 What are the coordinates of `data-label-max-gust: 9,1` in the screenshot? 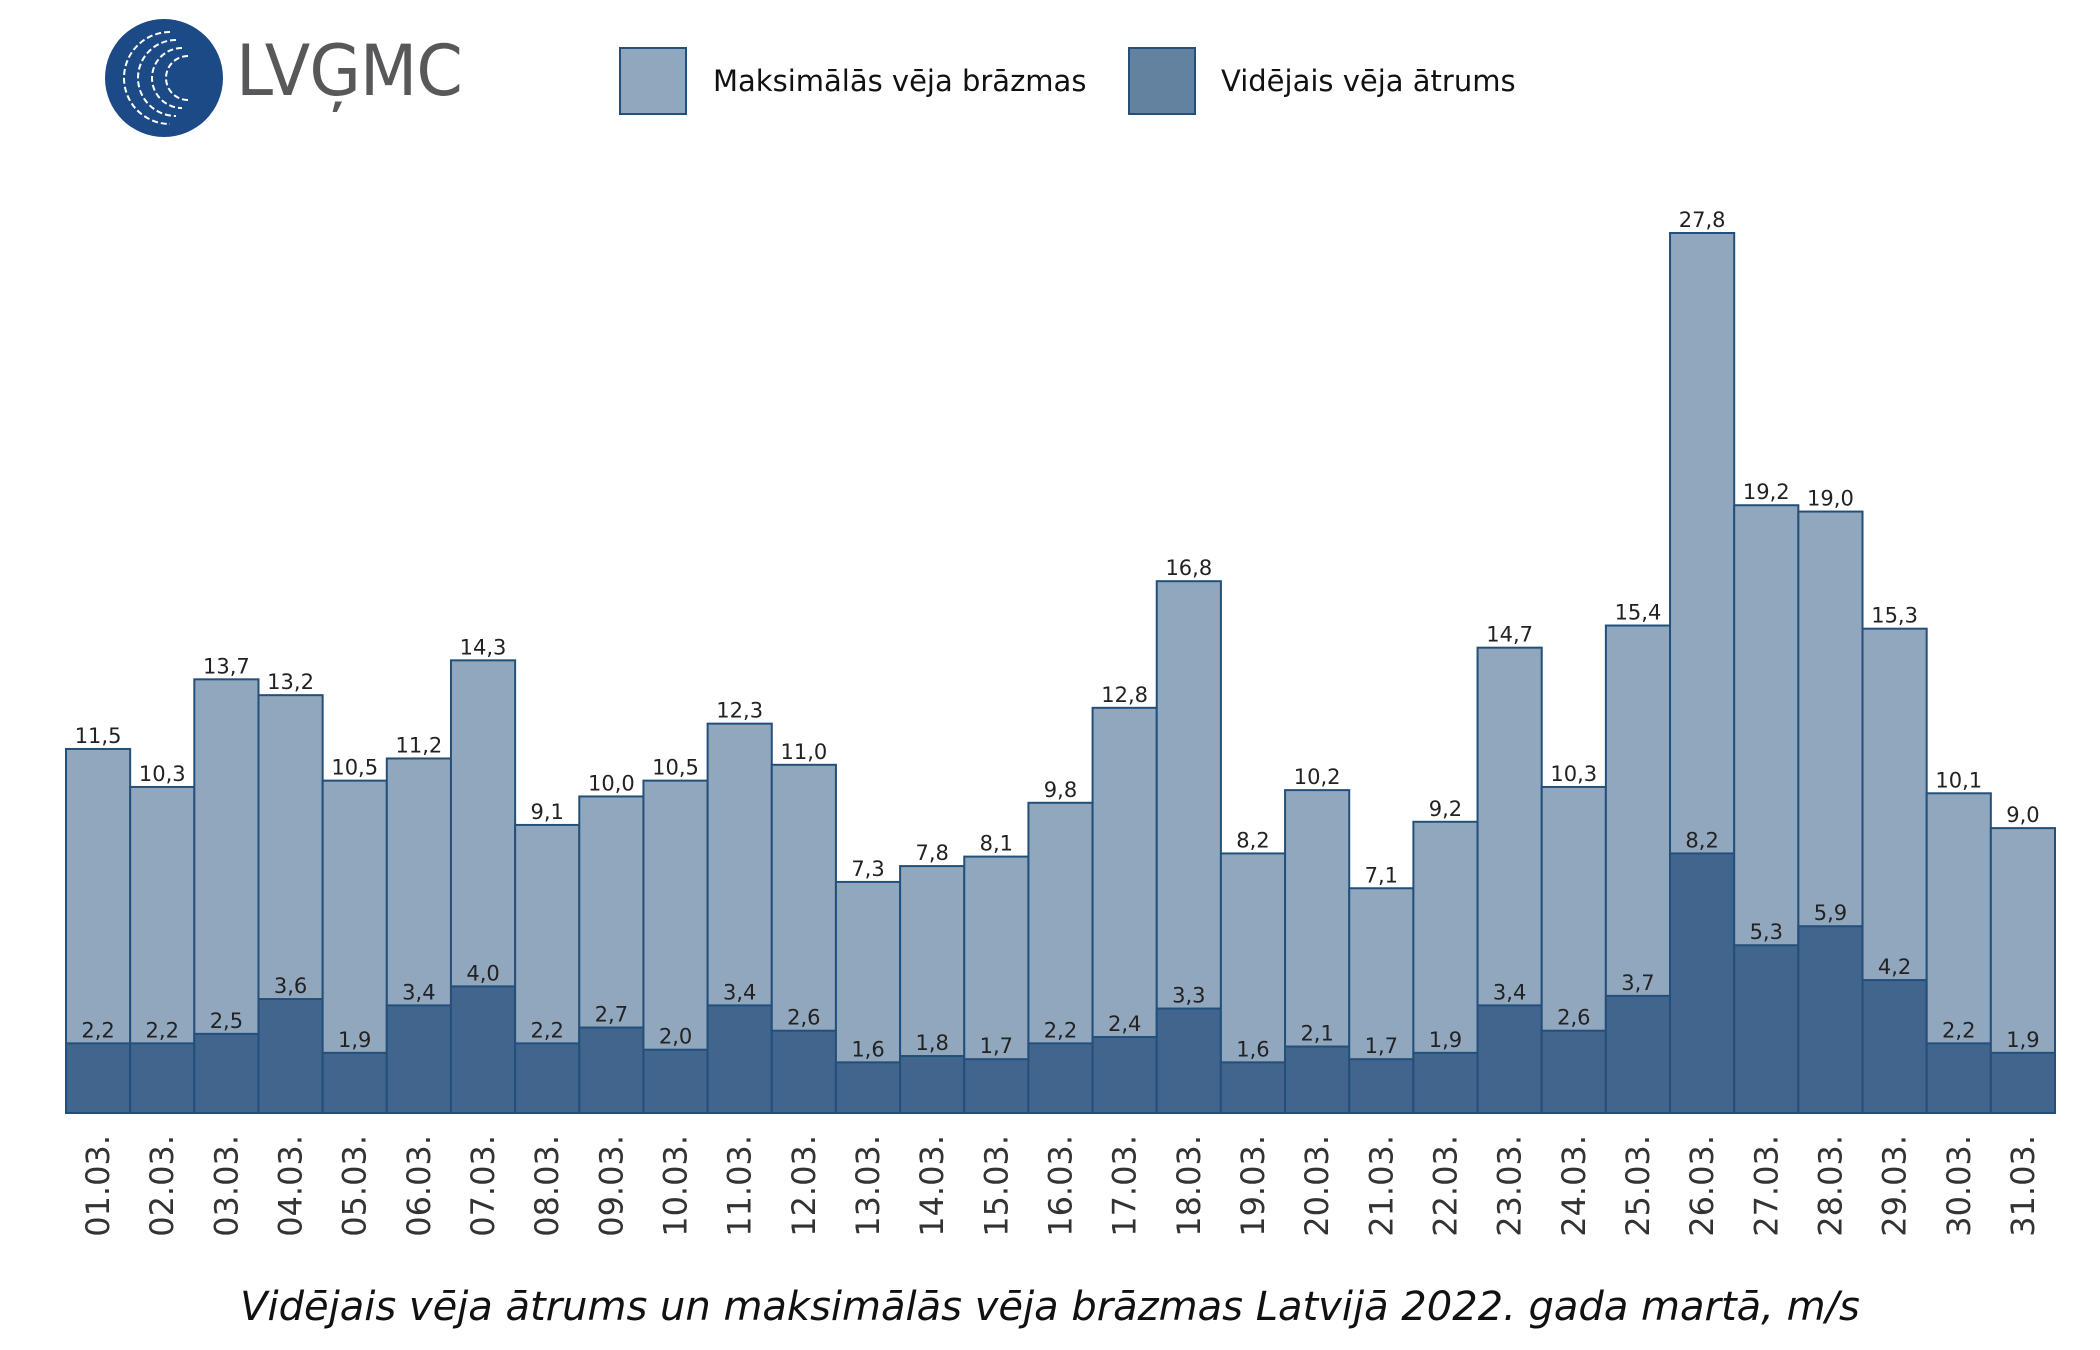 It's located at (547, 812).